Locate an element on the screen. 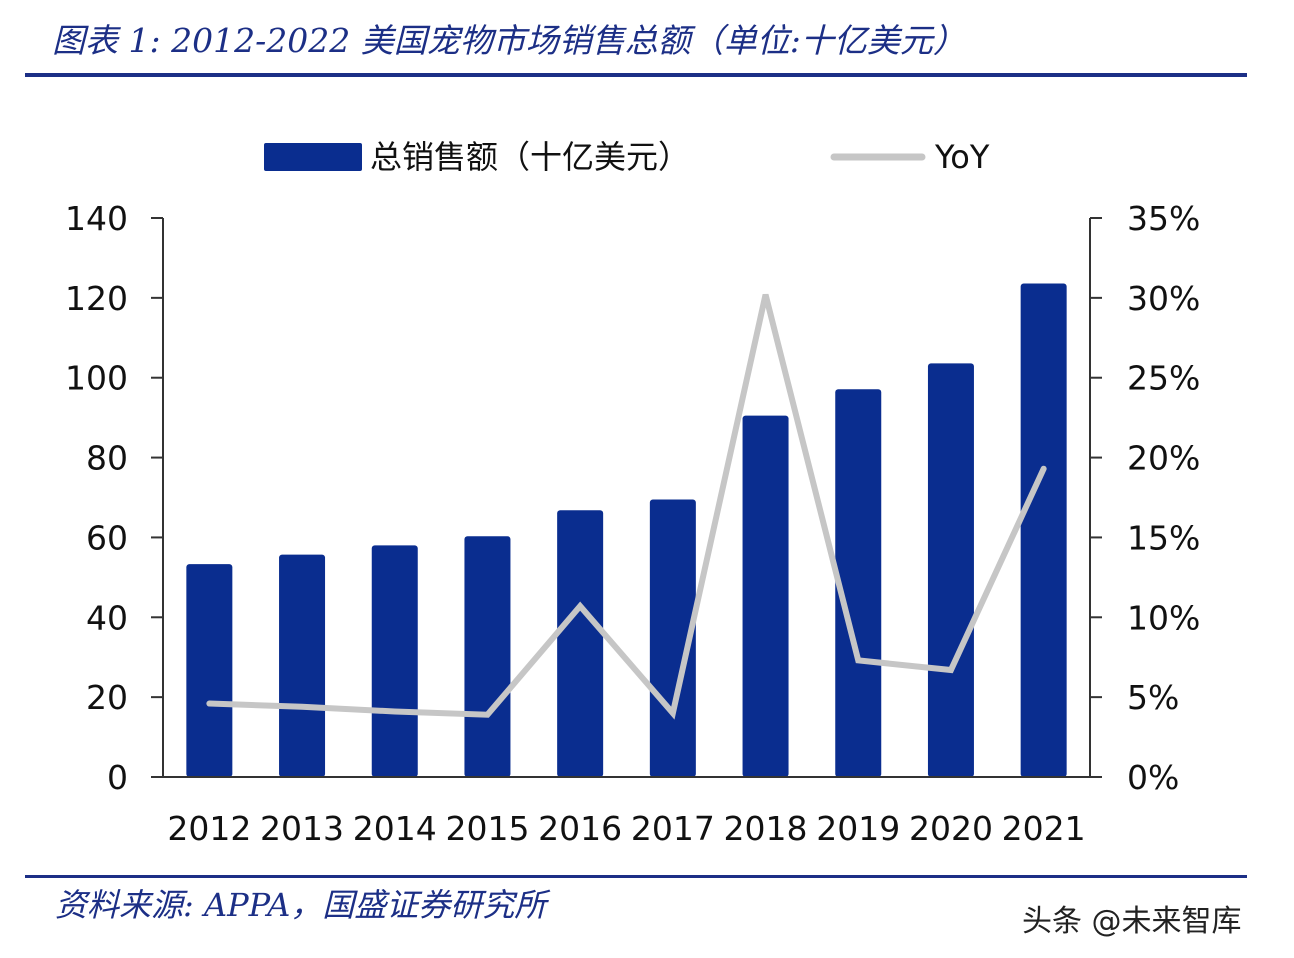 Image resolution: width=1294 pixels, height=958 pixels. x-tick-label: 2021 is located at coordinates (1044, 828).